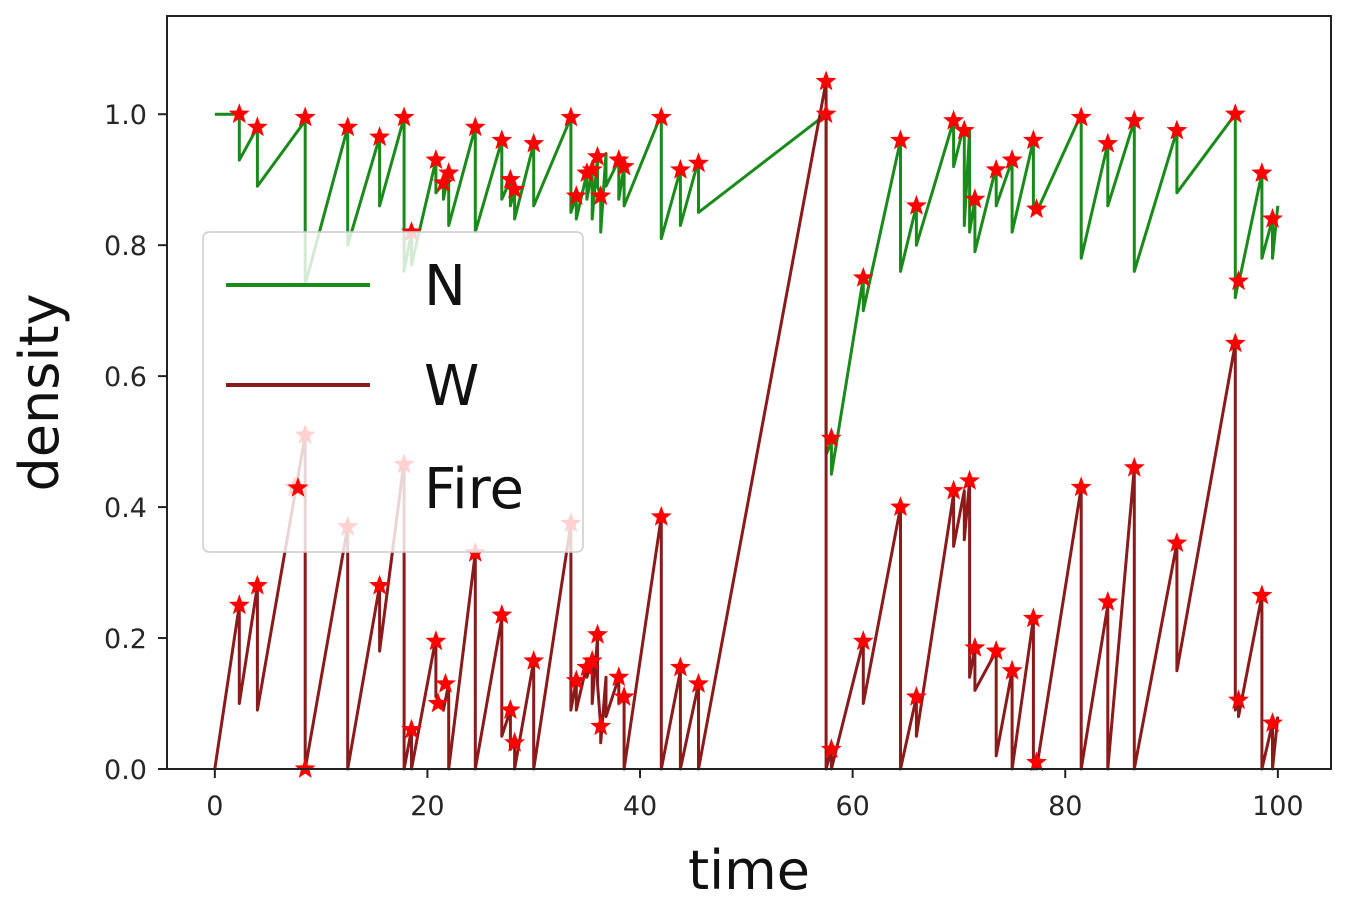 The width and height of the screenshot is (1349, 897). What do you see at coordinates (125, 639) in the screenshot?
I see `y-tick-label: 0.2` at bounding box center [125, 639].